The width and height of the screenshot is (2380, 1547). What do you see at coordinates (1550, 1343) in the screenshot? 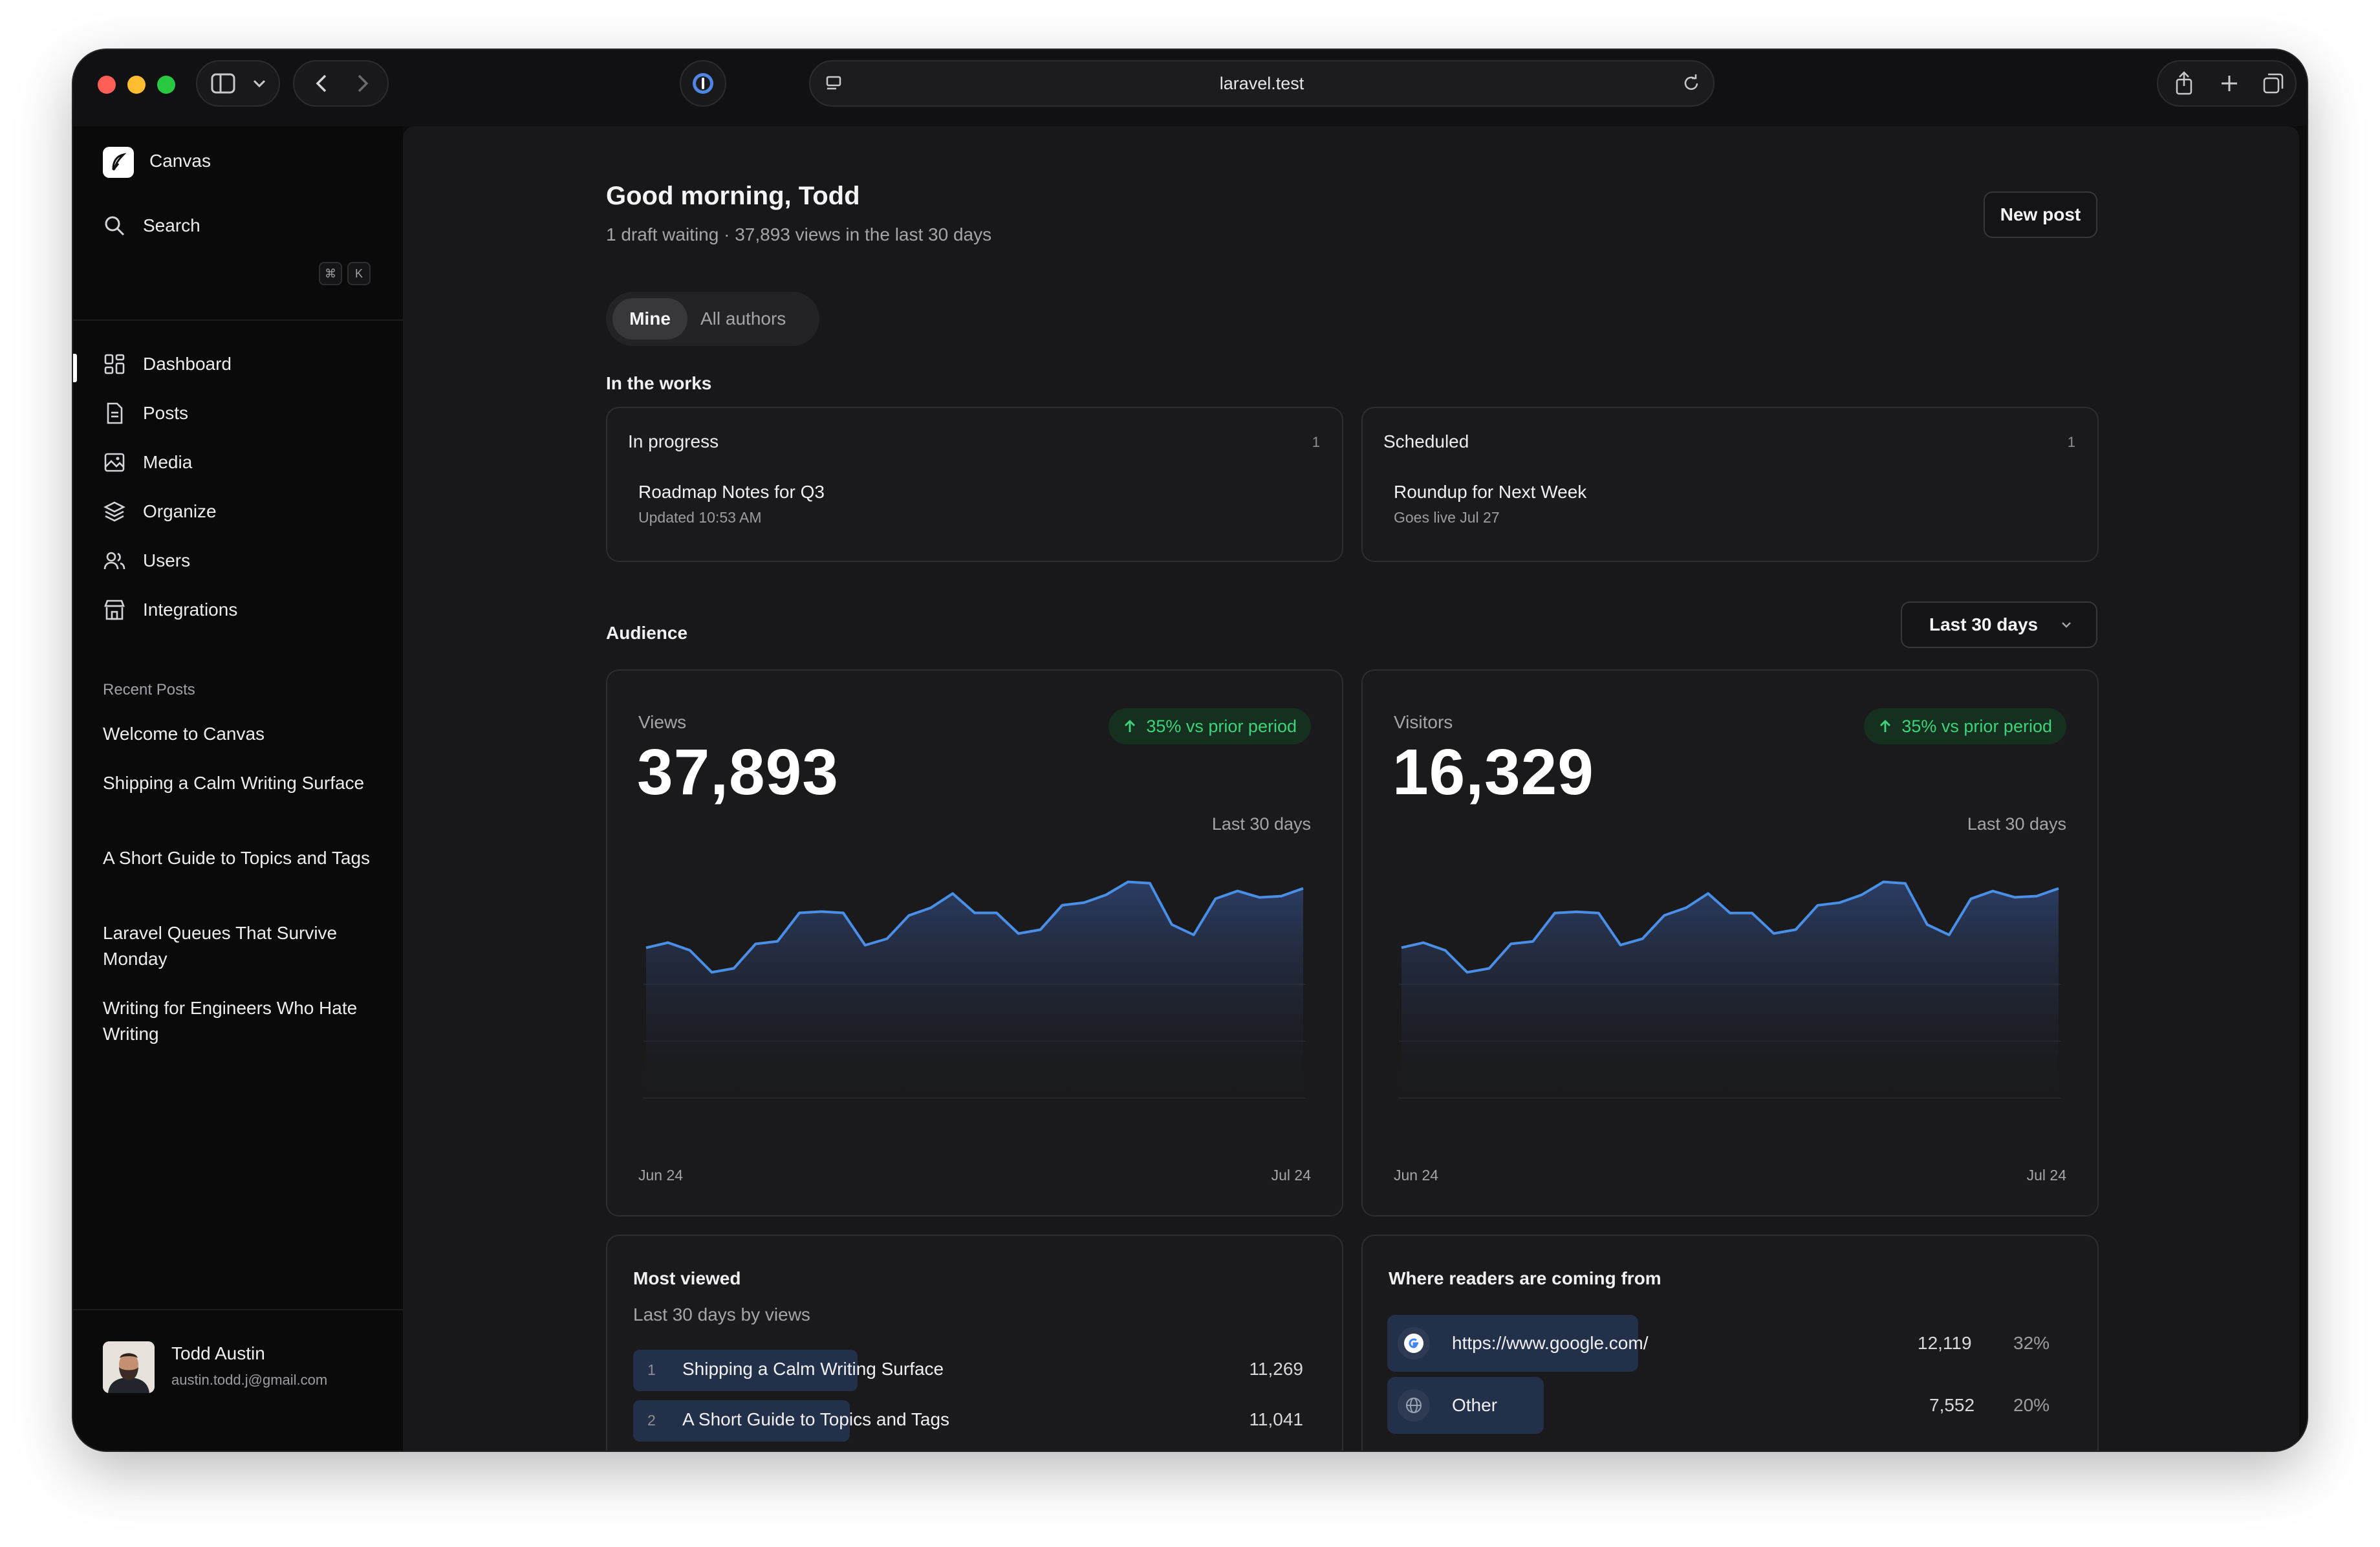
I see `referrer-source: https://www.google.com/` at bounding box center [1550, 1343].